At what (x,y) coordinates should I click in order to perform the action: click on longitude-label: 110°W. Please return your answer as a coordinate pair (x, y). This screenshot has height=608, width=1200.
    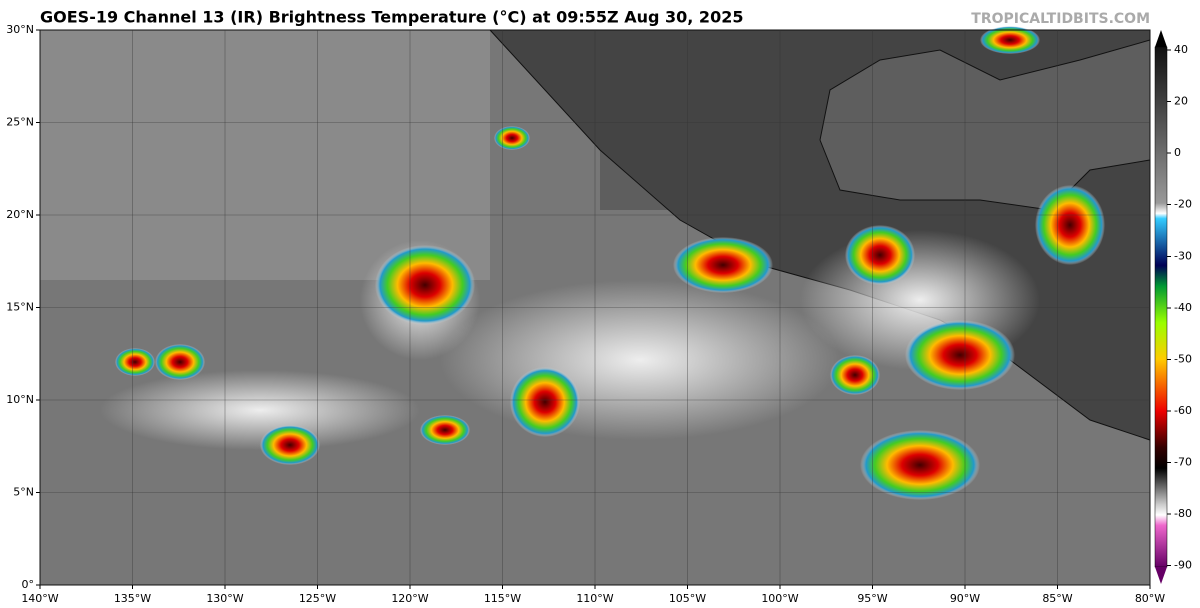
    Looking at the image, I should click on (594, 598).